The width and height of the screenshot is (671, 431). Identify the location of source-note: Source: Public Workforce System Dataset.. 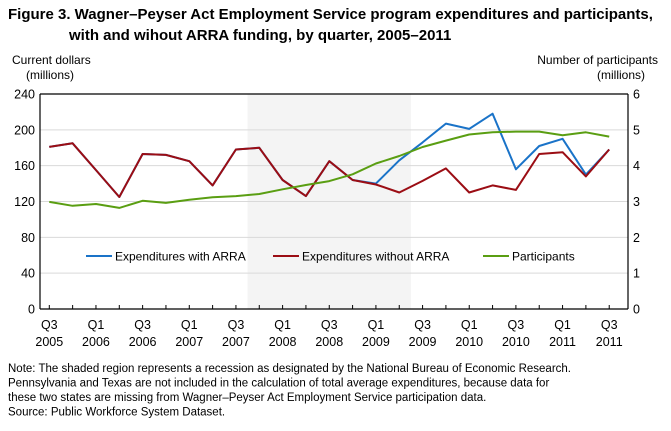
(116, 413).